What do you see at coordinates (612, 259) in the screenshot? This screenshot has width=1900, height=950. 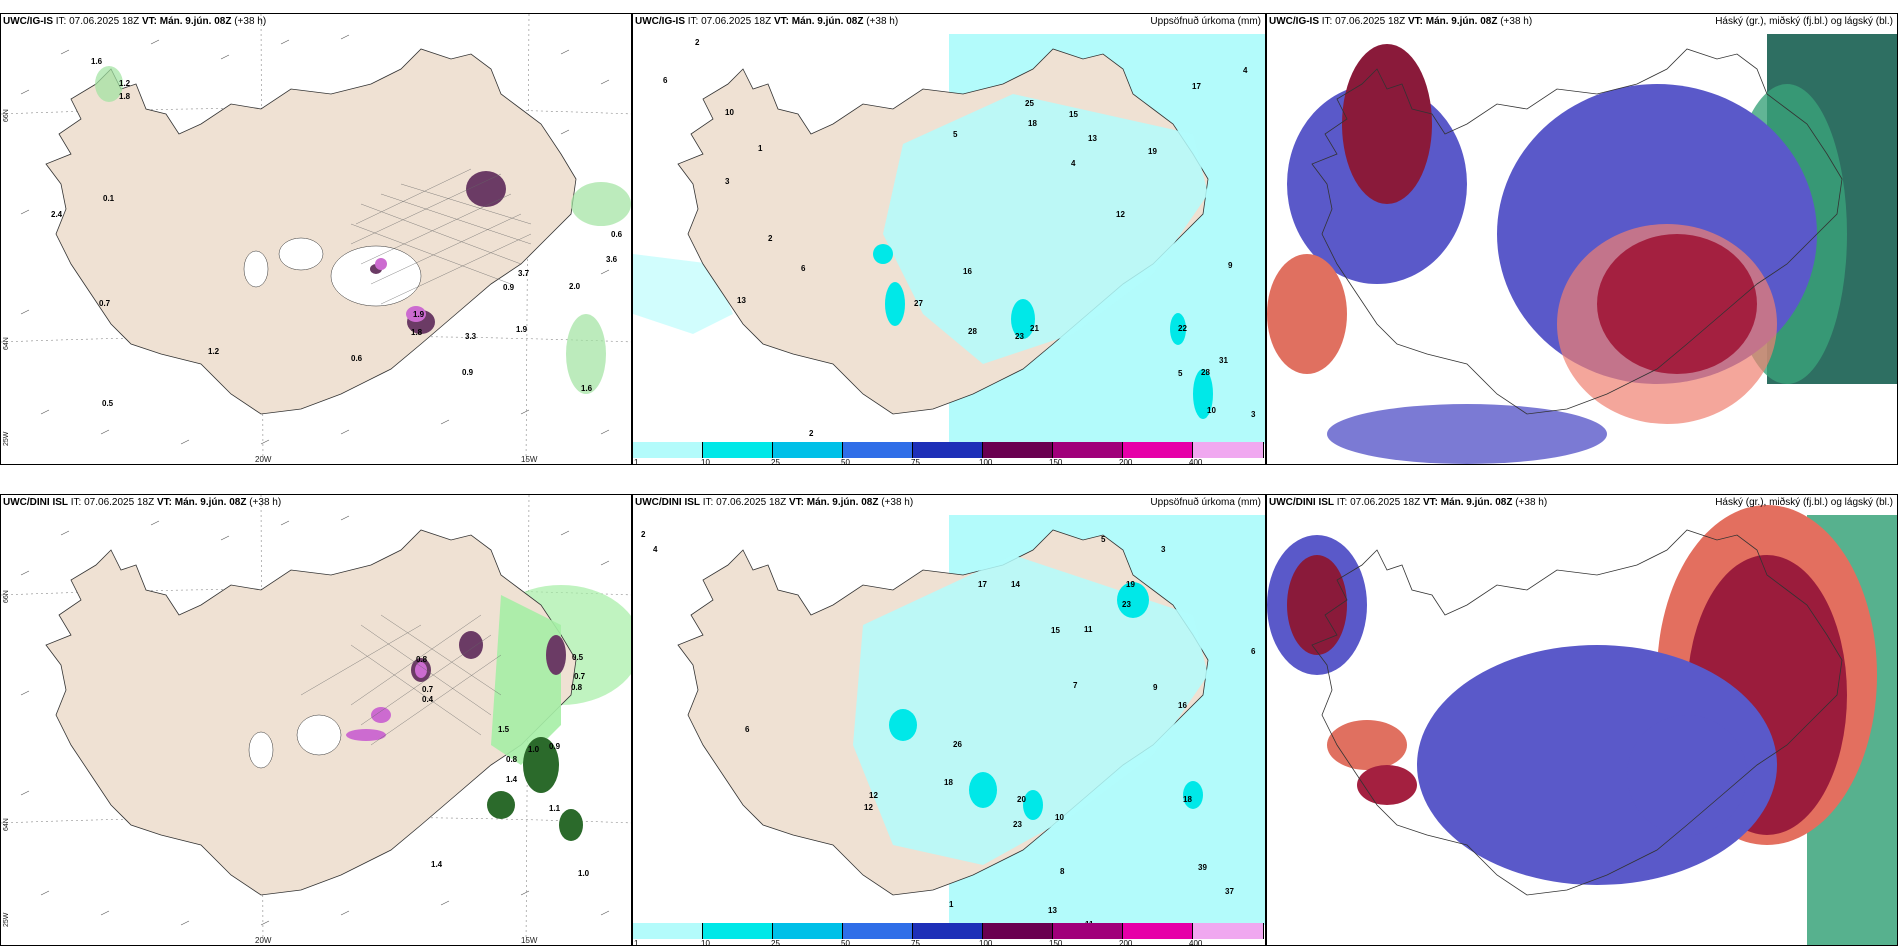 I see `wind-value: 3.6` at bounding box center [612, 259].